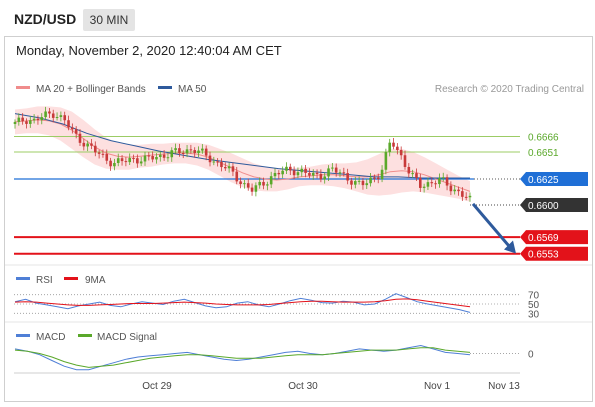 The width and height of the screenshot is (595, 407). I want to click on projection-arrow-head, so click(510, 247).